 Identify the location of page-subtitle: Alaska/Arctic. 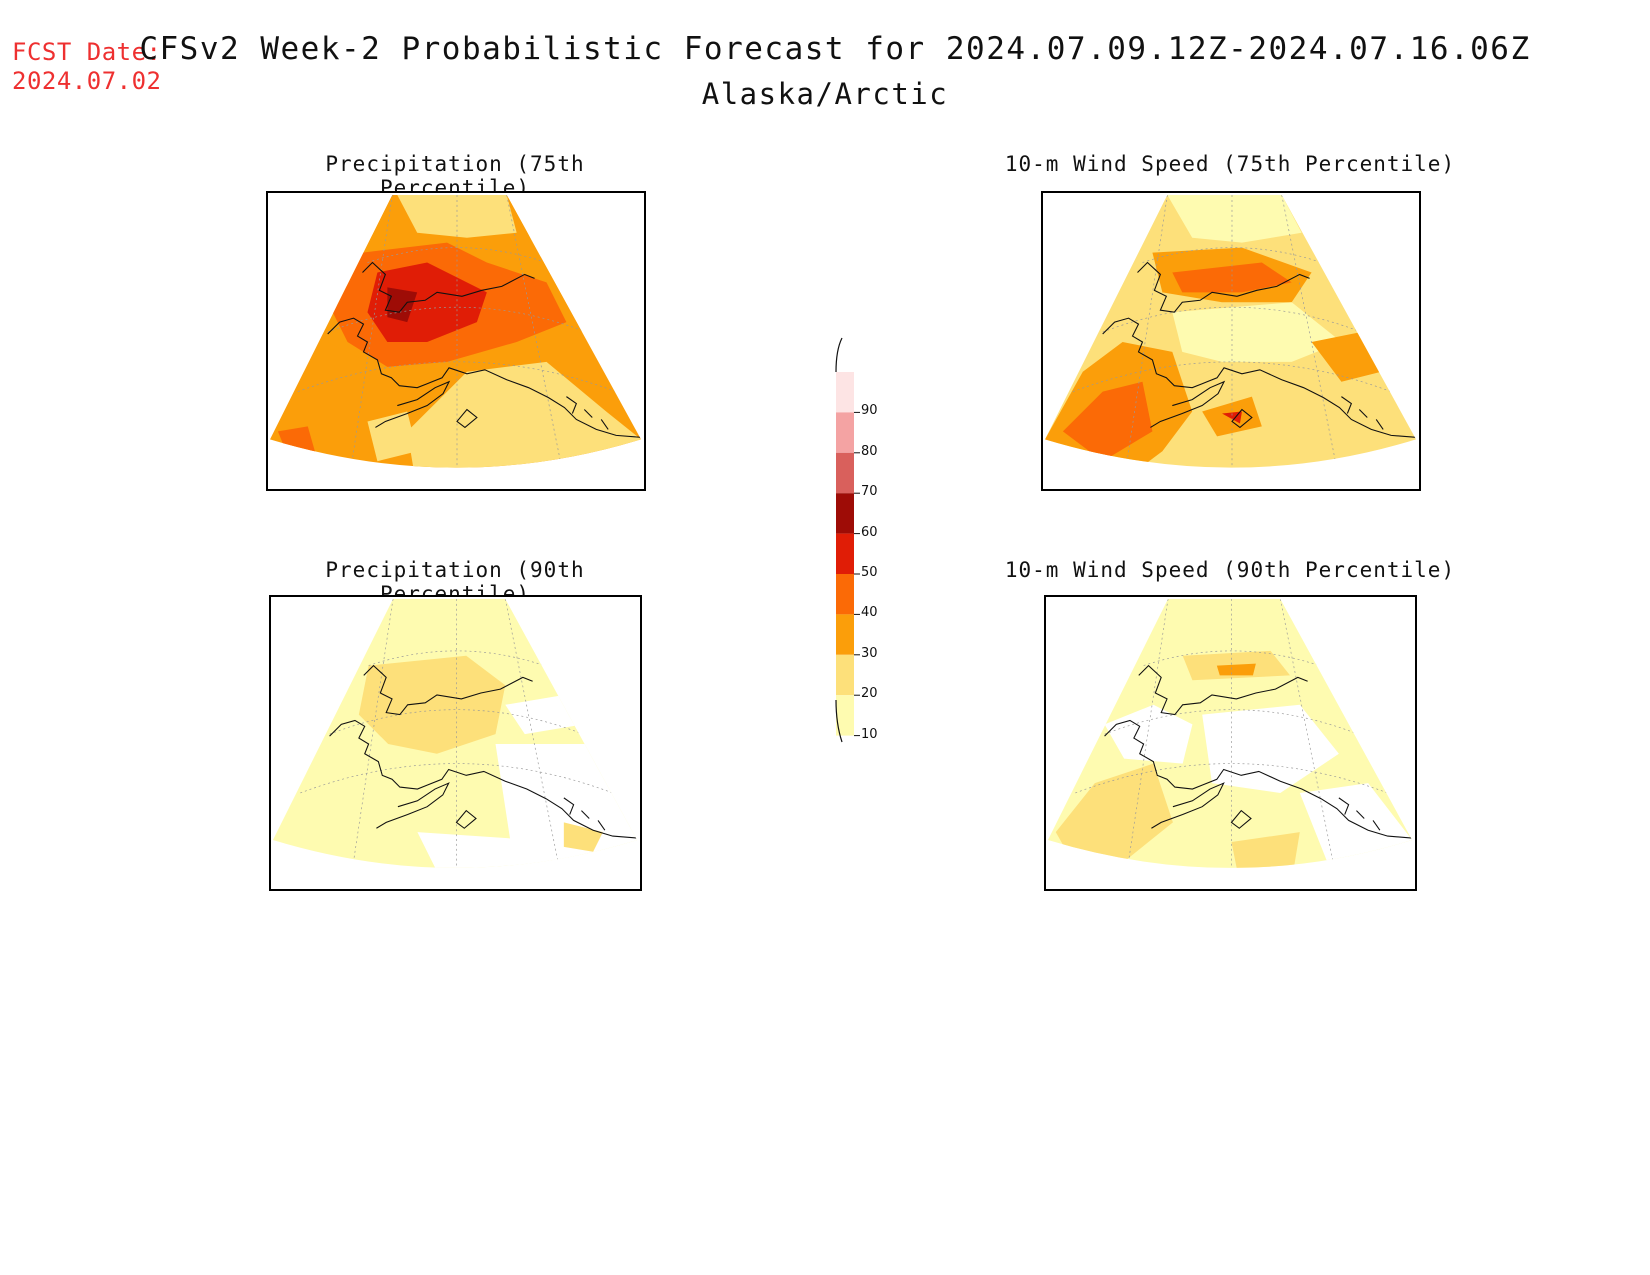
(825, 94).